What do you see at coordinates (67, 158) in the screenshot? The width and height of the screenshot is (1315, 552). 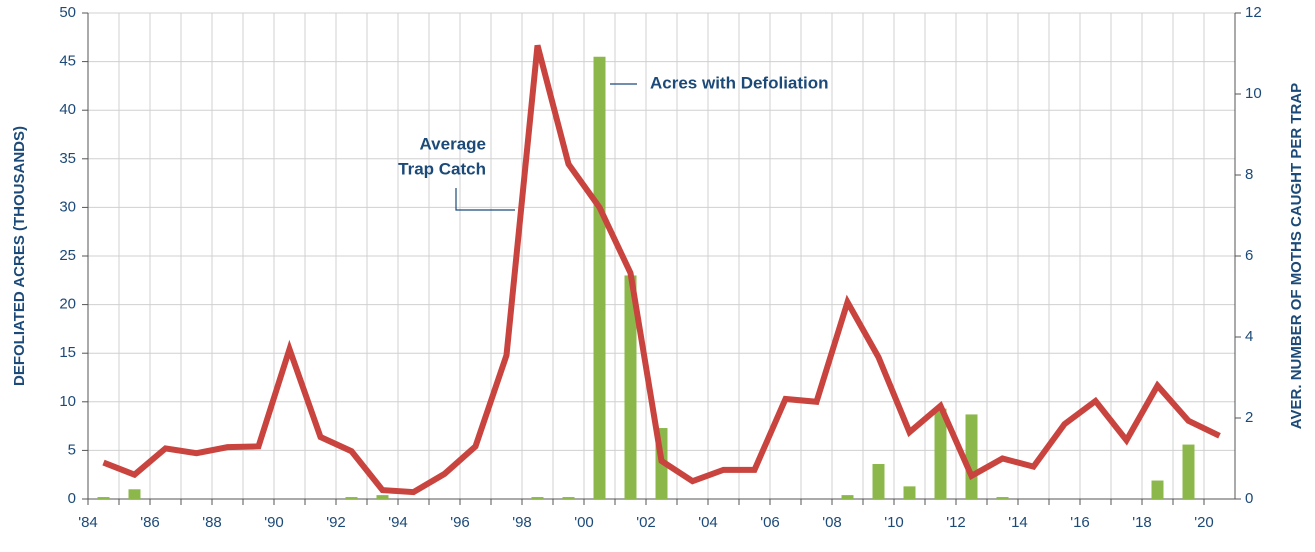 I see `y-tick-label: 35` at bounding box center [67, 158].